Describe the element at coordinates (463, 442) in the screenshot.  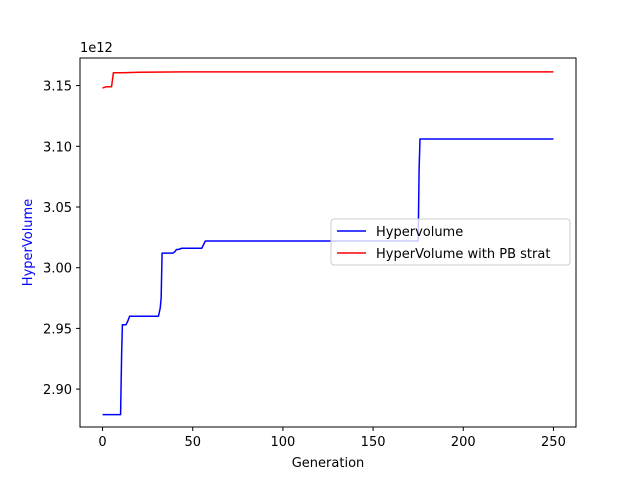
I see `x-tick-label: 200` at that location.